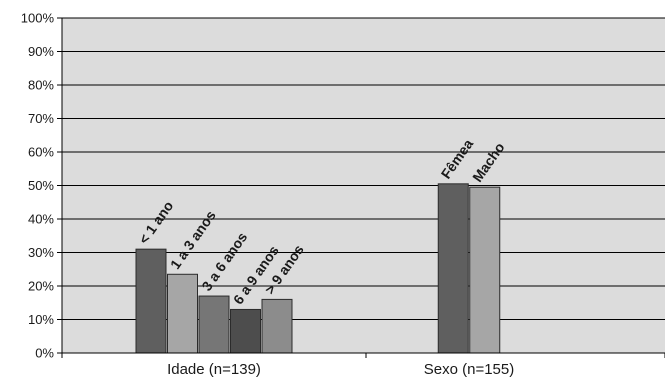 Image resolution: width=665 pixels, height=380 pixels. What do you see at coordinates (41, 185) in the screenshot?
I see `y-tick-label: 50%` at bounding box center [41, 185].